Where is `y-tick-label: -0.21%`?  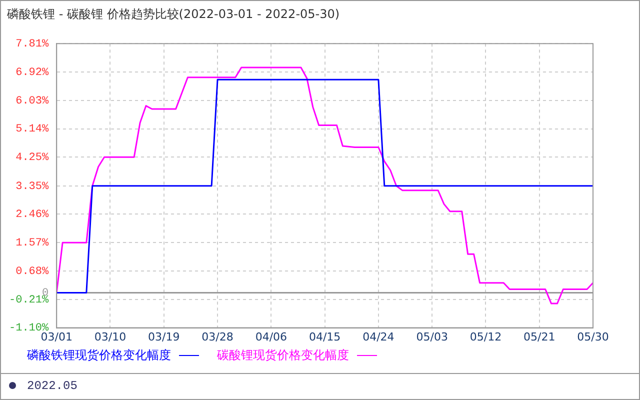
y-tick-label: -0.21% is located at coordinates (28, 300).